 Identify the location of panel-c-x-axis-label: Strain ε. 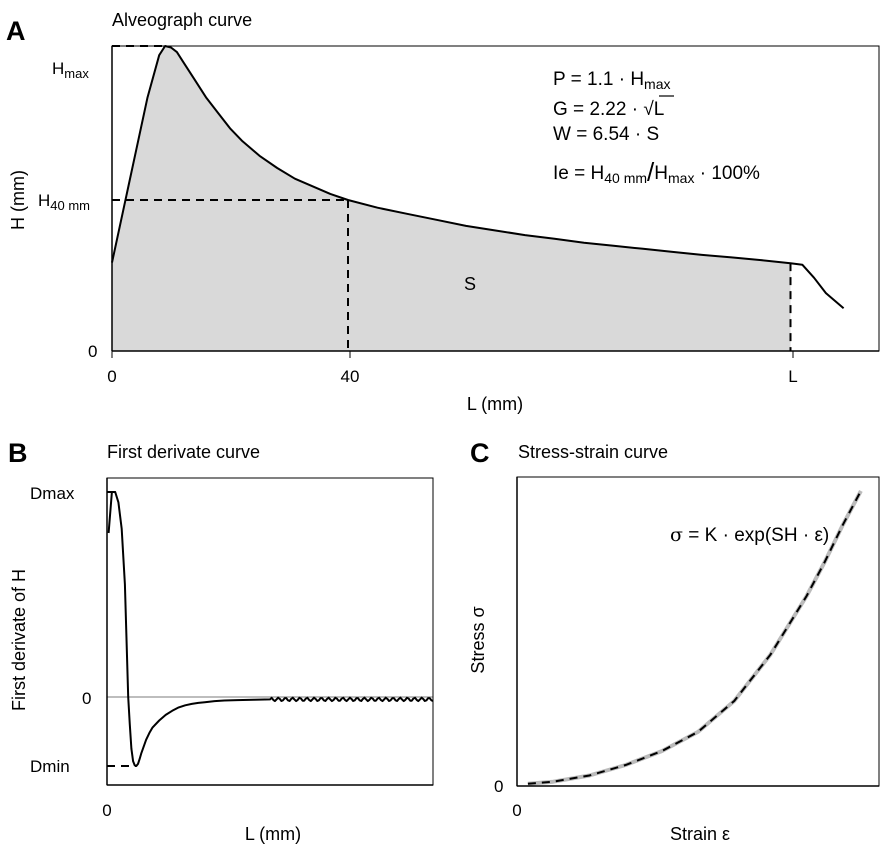
(700, 834).